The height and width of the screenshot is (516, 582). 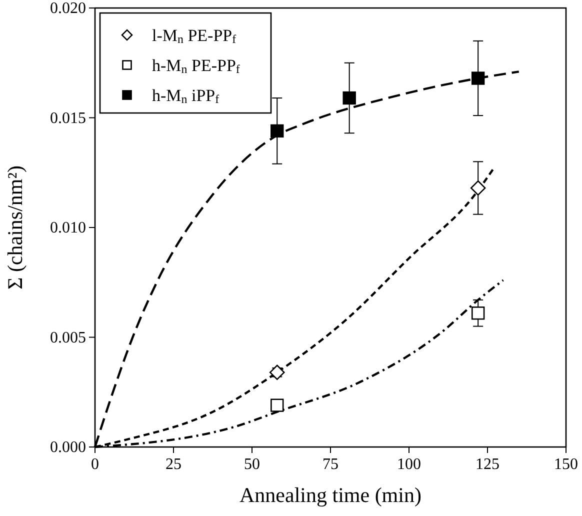 I want to click on x-tick-label: 50, so click(x=252, y=464).